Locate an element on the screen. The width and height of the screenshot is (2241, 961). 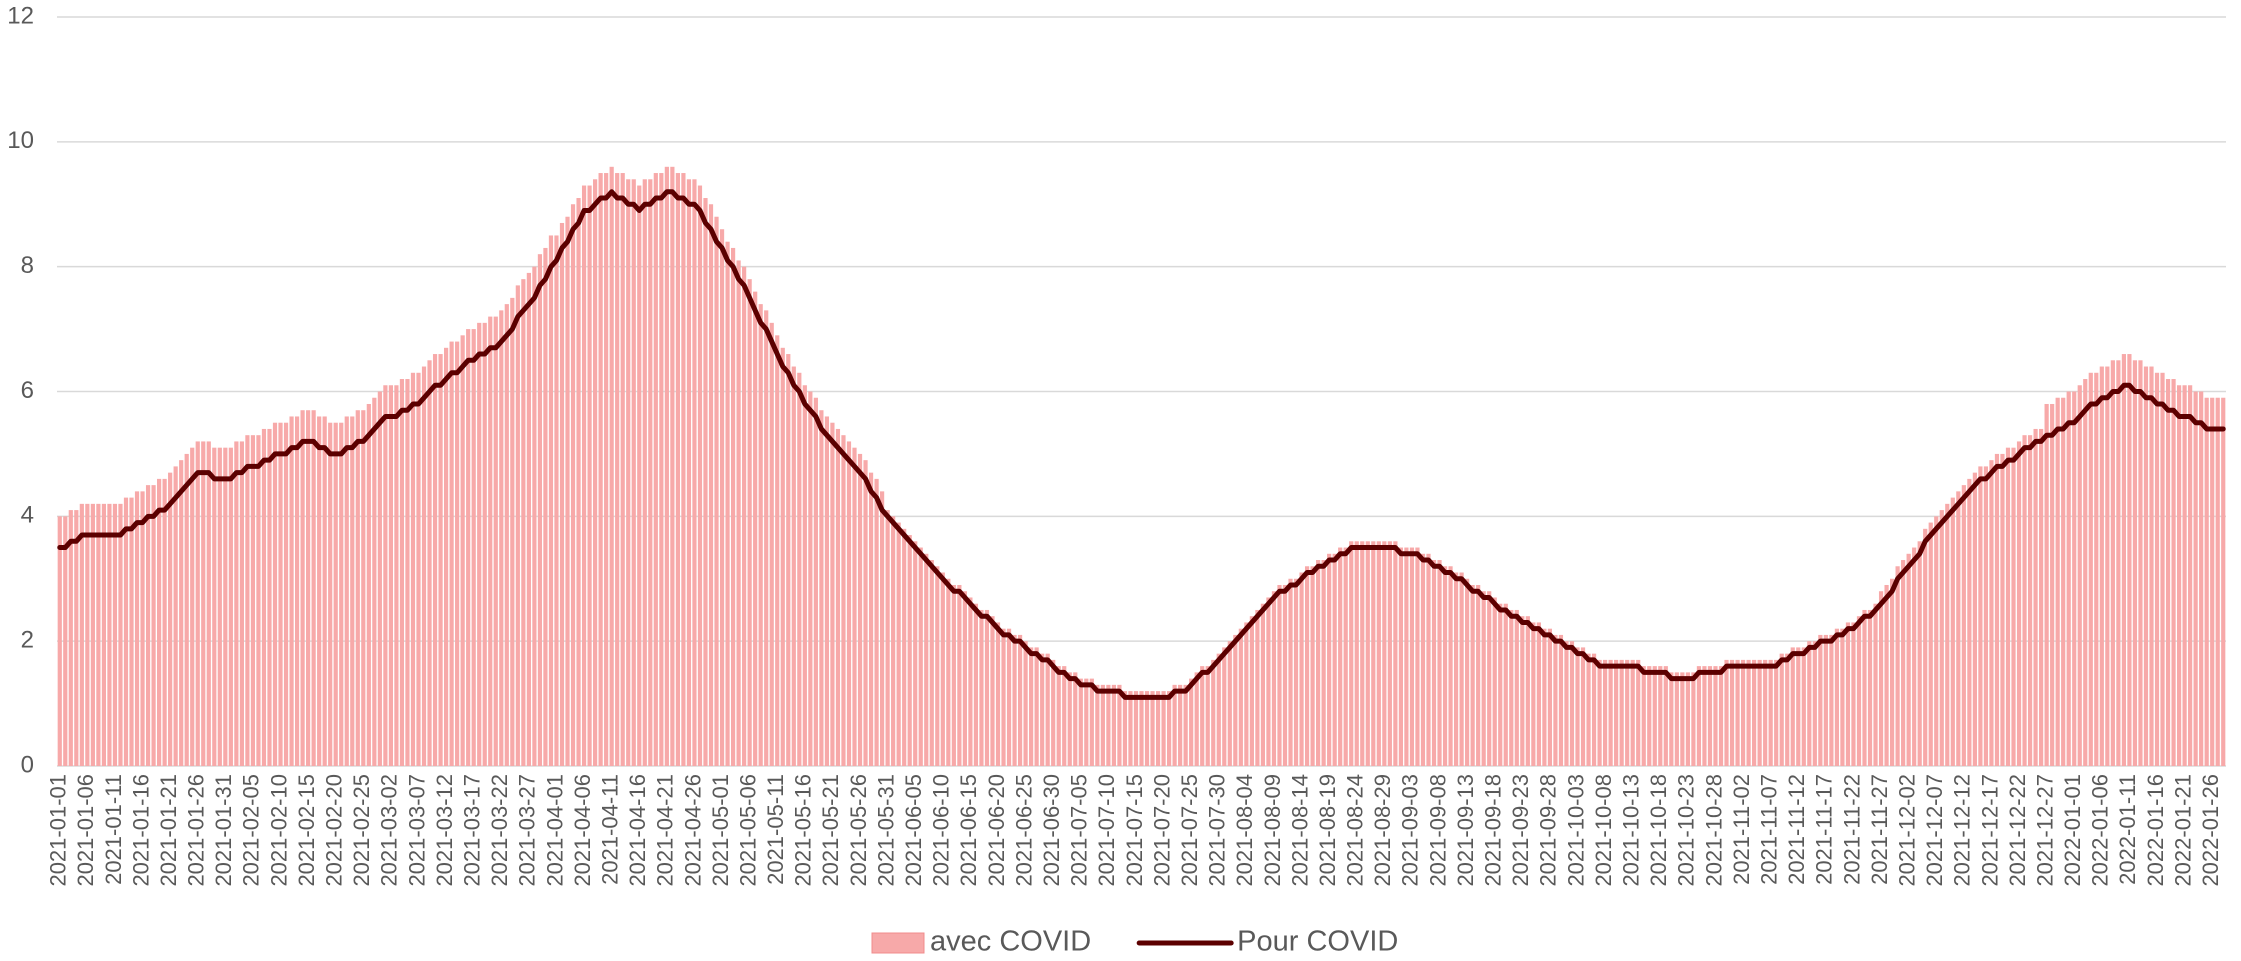
x-tick-label: 2021-09-13 is located at coordinates (1465, 830).